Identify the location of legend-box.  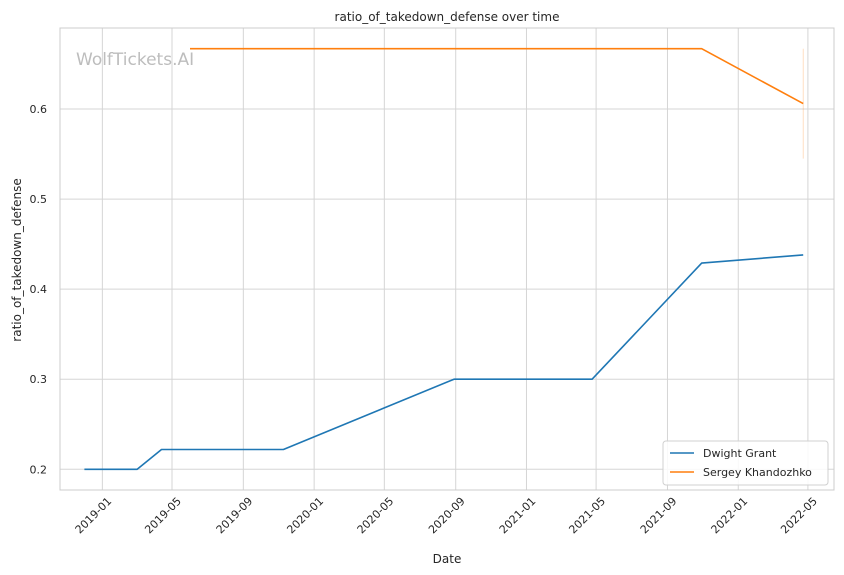
(745, 463).